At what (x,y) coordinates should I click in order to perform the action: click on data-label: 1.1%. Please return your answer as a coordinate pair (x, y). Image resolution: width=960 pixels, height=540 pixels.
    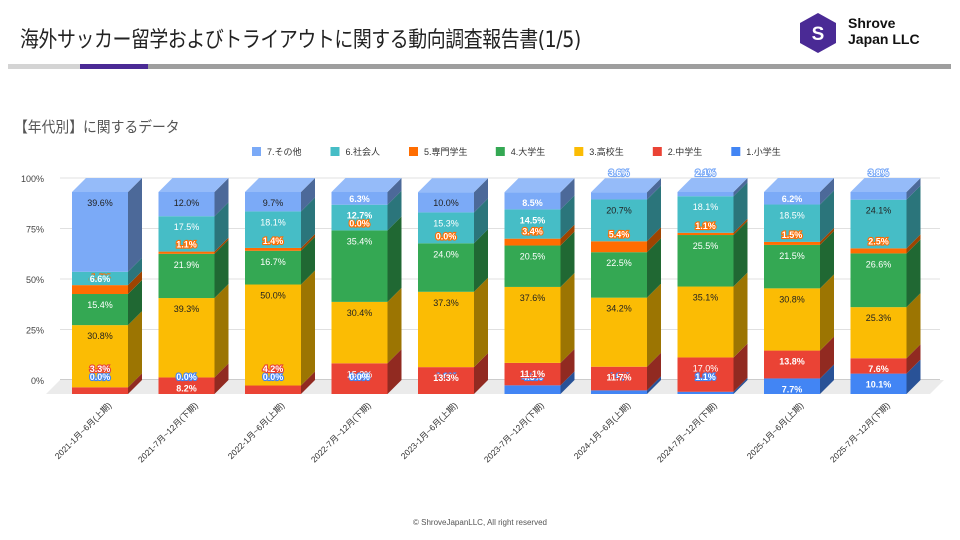
    Looking at the image, I should click on (705, 377).